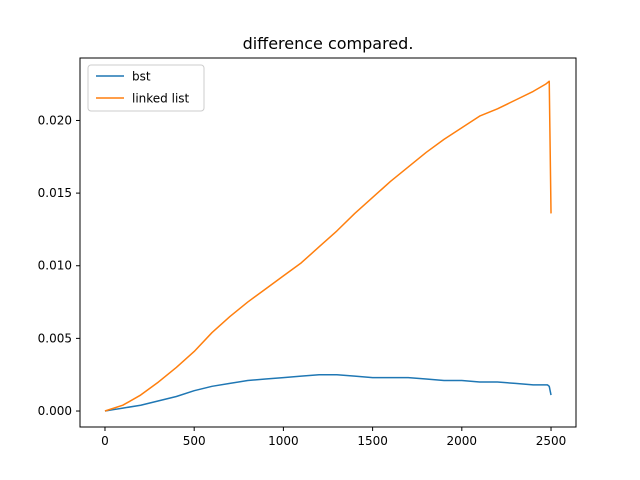 This screenshot has width=640, height=480. I want to click on x-tick-label: 1500, so click(372, 441).